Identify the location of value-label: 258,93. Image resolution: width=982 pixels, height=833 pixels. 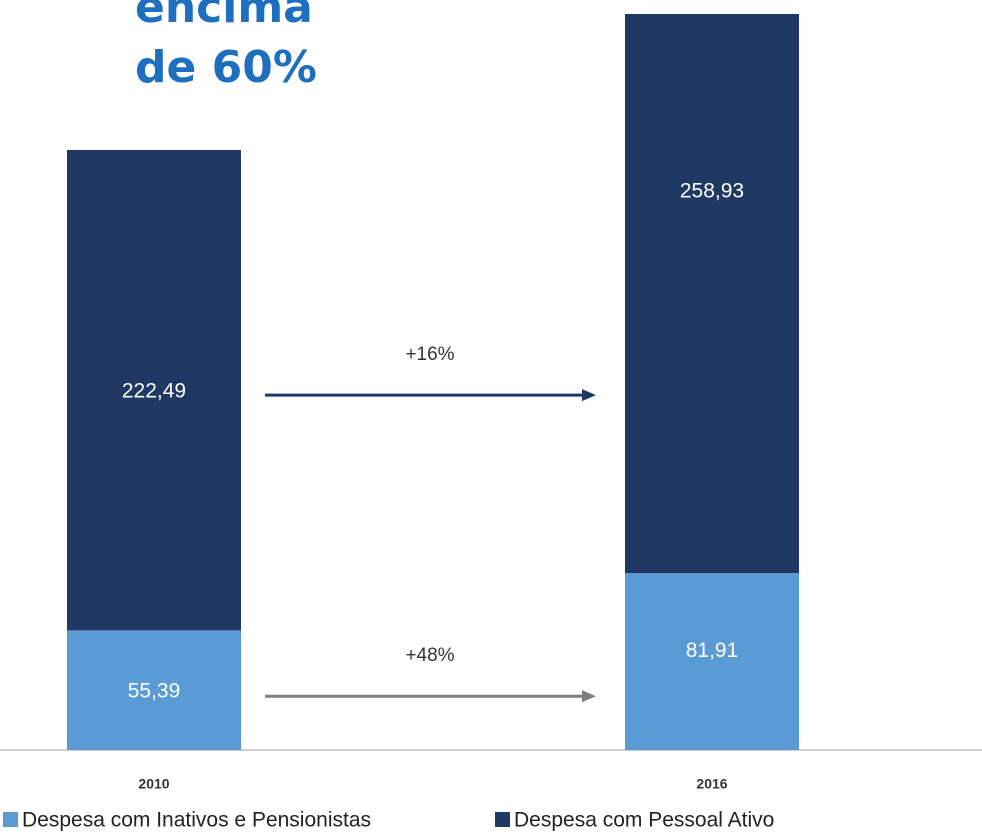
(712, 190).